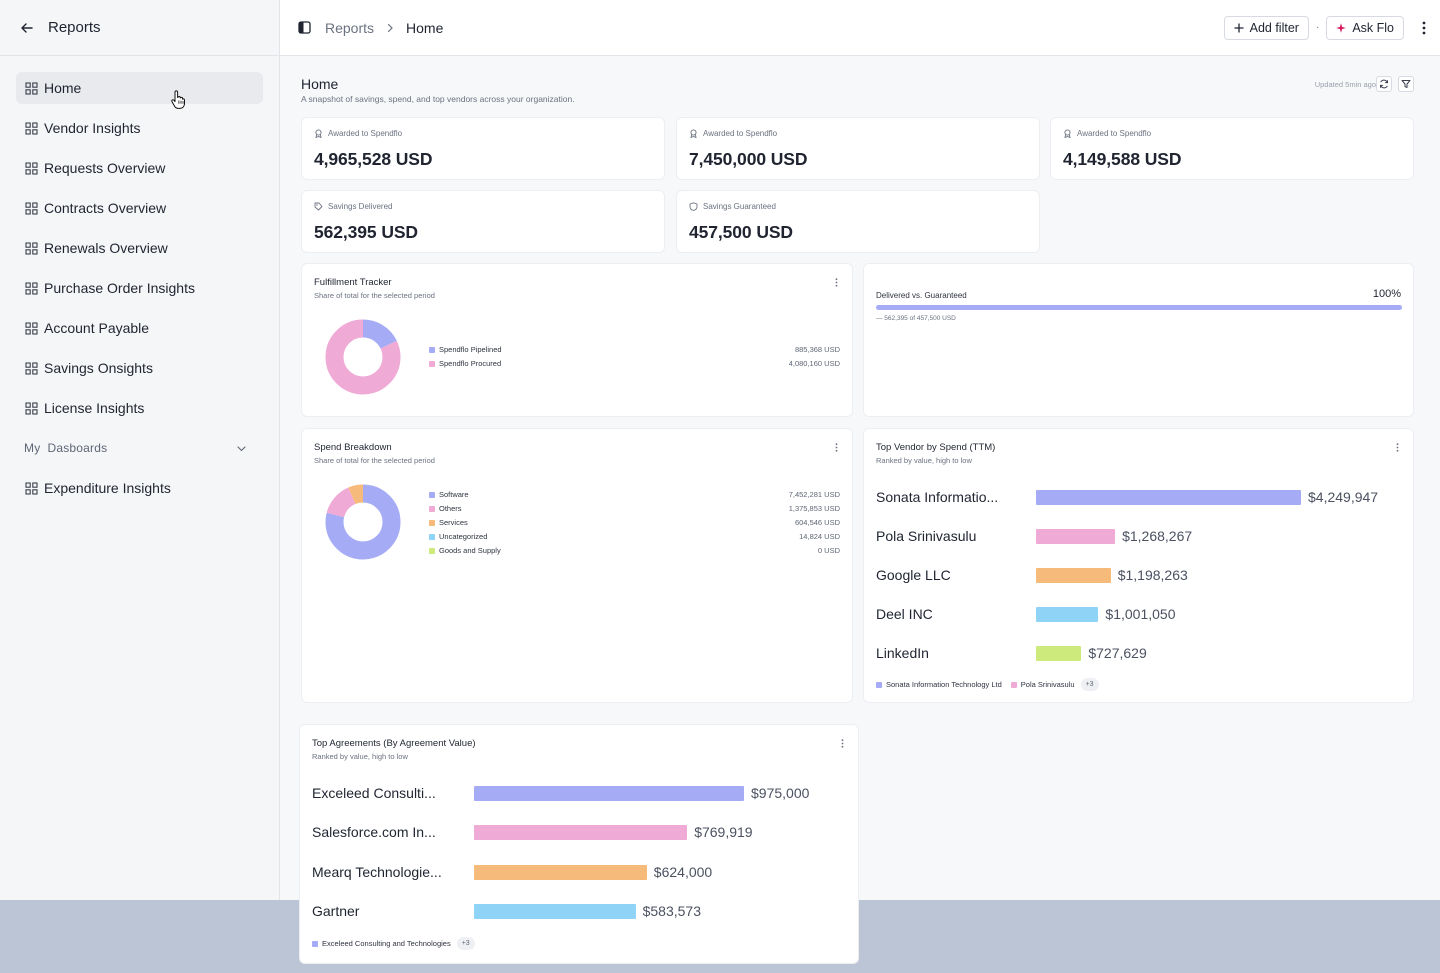  What do you see at coordinates (483, 148) in the screenshot?
I see `stat-card-awarded: Awarded to Spendflo 4,965,528 USD` at bounding box center [483, 148].